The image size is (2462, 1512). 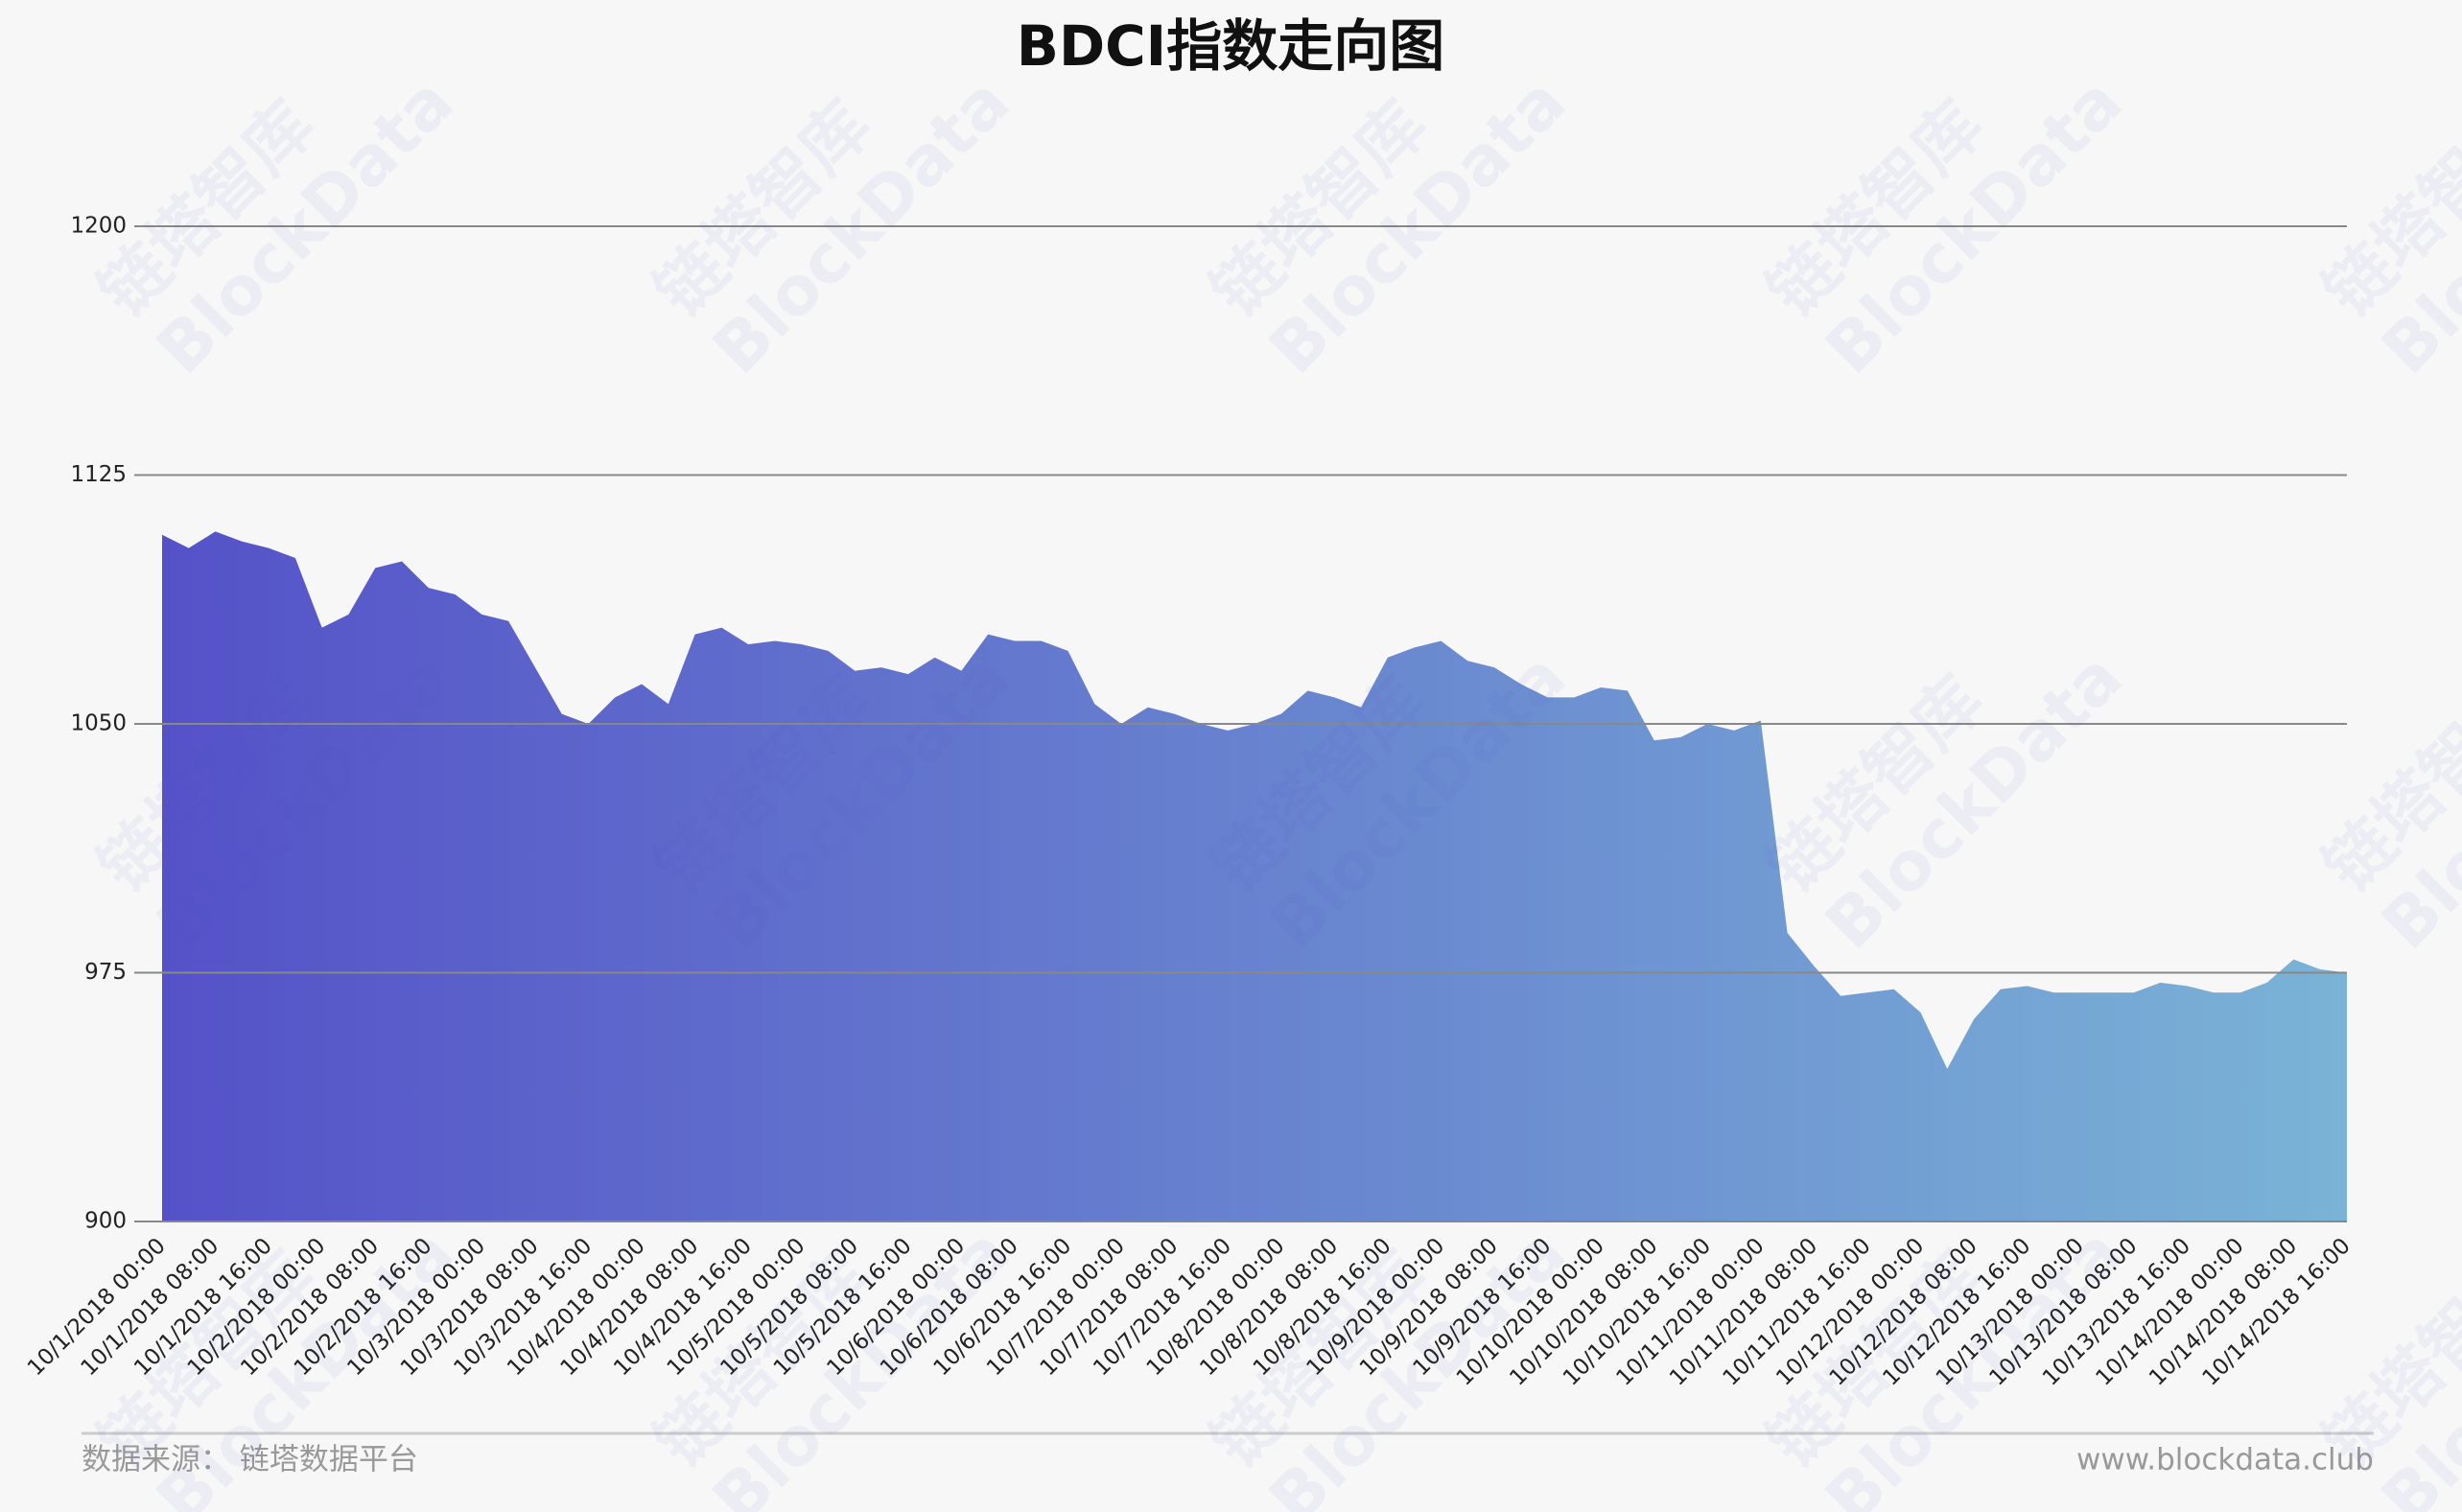 What do you see at coordinates (250, 1460) in the screenshot?
I see `source: 数据来源： 链塔数据平台` at bounding box center [250, 1460].